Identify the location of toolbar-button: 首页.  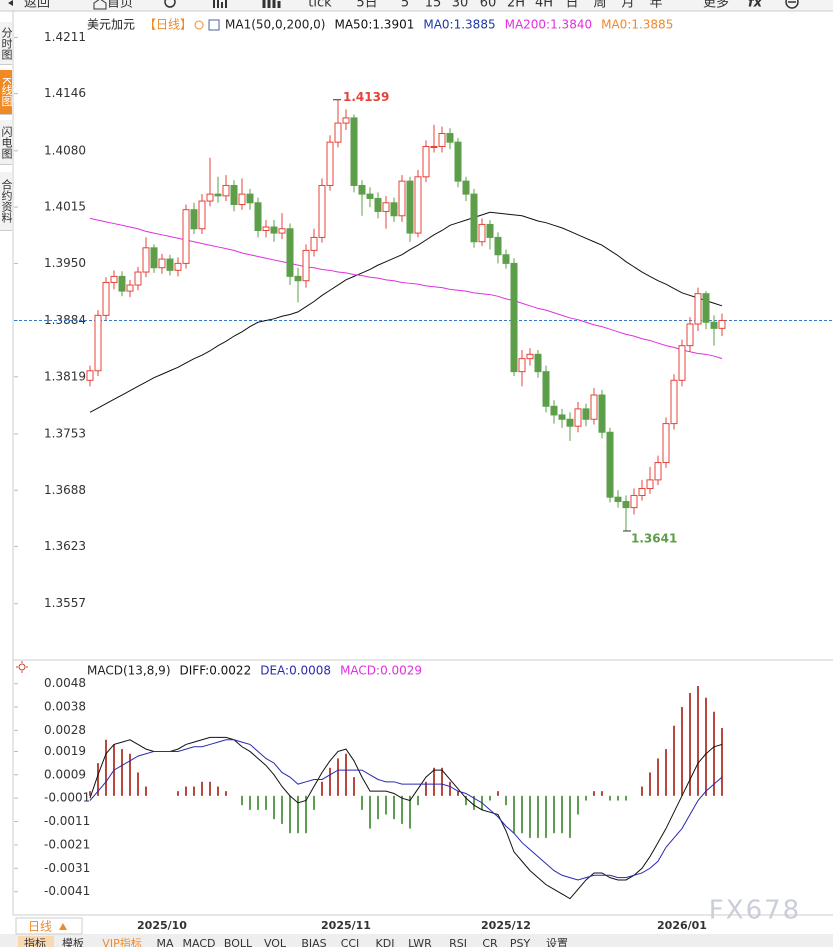
(120, 5).